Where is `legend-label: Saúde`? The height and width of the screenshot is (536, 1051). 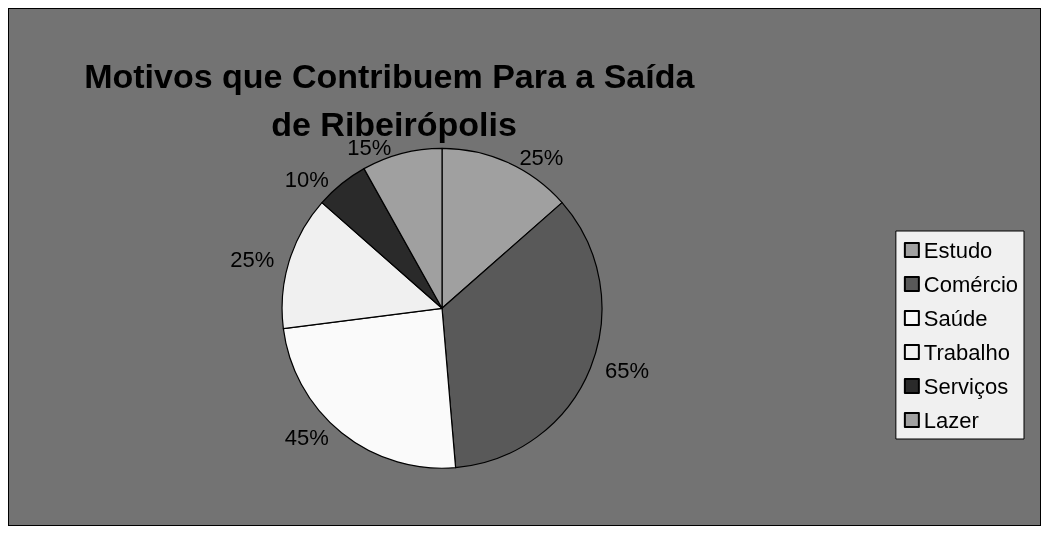 legend-label: Saúde is located at coordinates (955, 318).